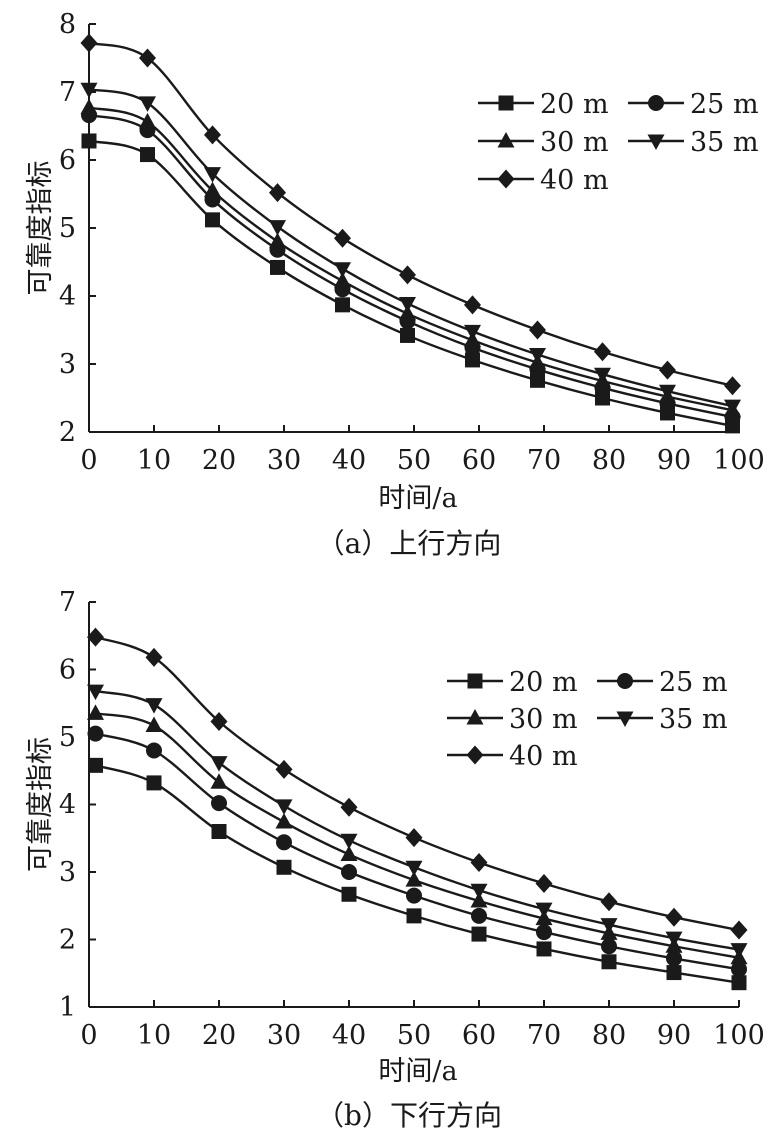 The width and height of the screenshot is (775, 1140). I want to click on x-tick-label: 100, so click(739, 1035).